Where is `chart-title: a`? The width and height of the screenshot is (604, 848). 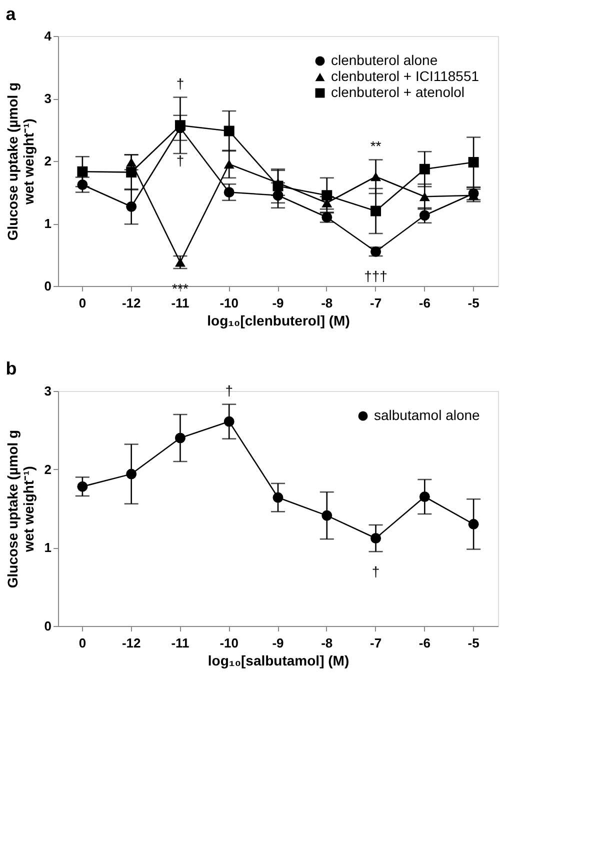 chart-title: a is located at coordinates (11, 14).